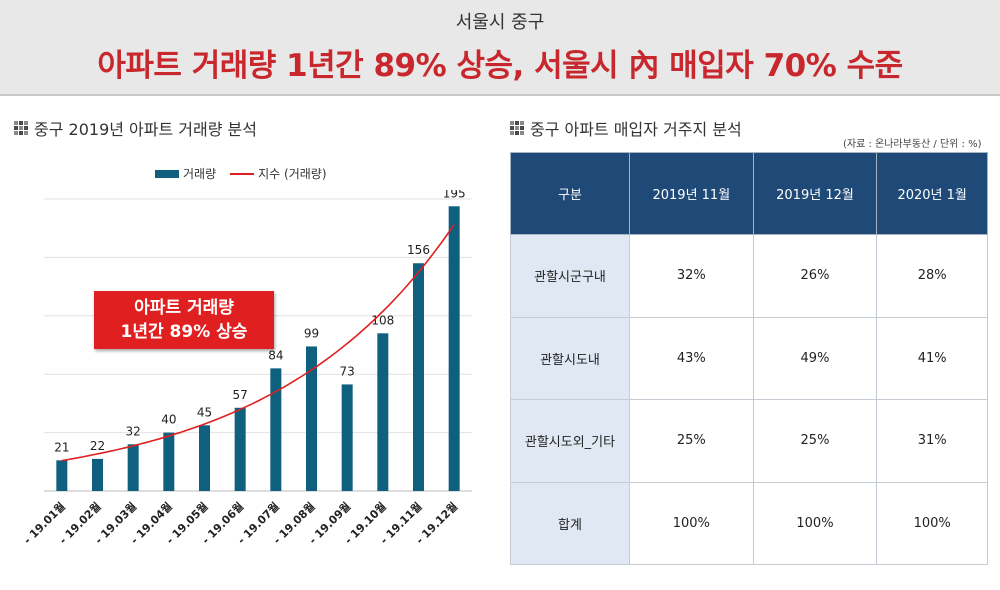 The width and height of the screenshot is (1000, 590). I want to click on right-section-title-text: 중구 아파트 매입자 거주지 분석, so click(636, 129).